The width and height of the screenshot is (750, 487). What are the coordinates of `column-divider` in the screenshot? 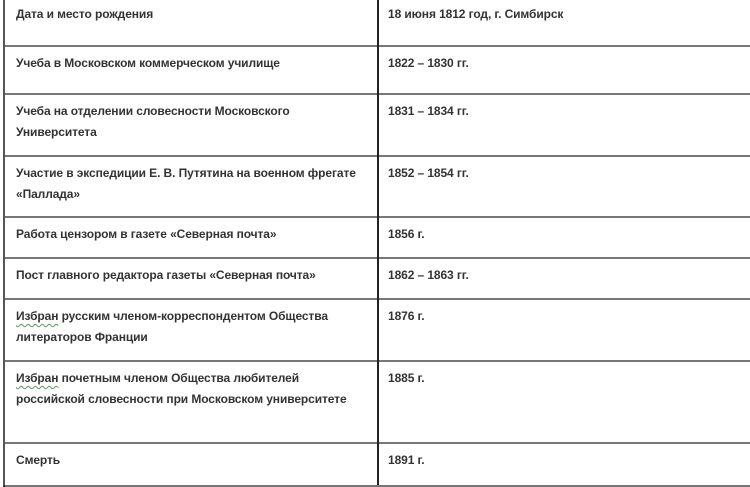 It's located at (378, 242).